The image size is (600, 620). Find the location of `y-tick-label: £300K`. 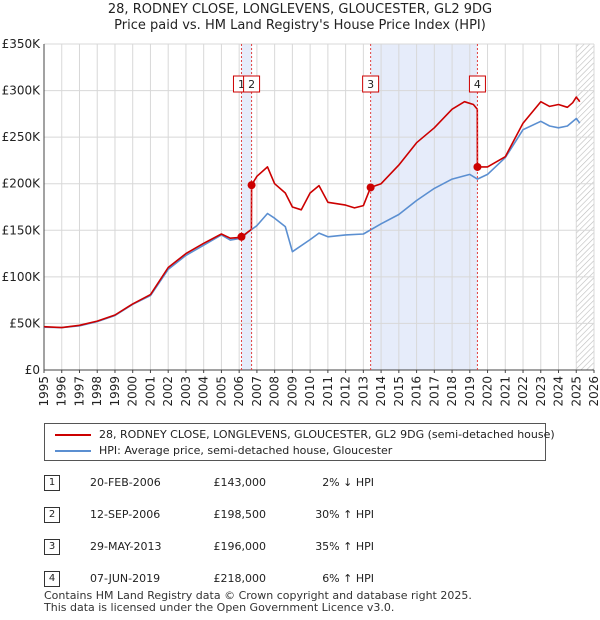

y-tick-label: £300K is located at coordinates (22, 91).